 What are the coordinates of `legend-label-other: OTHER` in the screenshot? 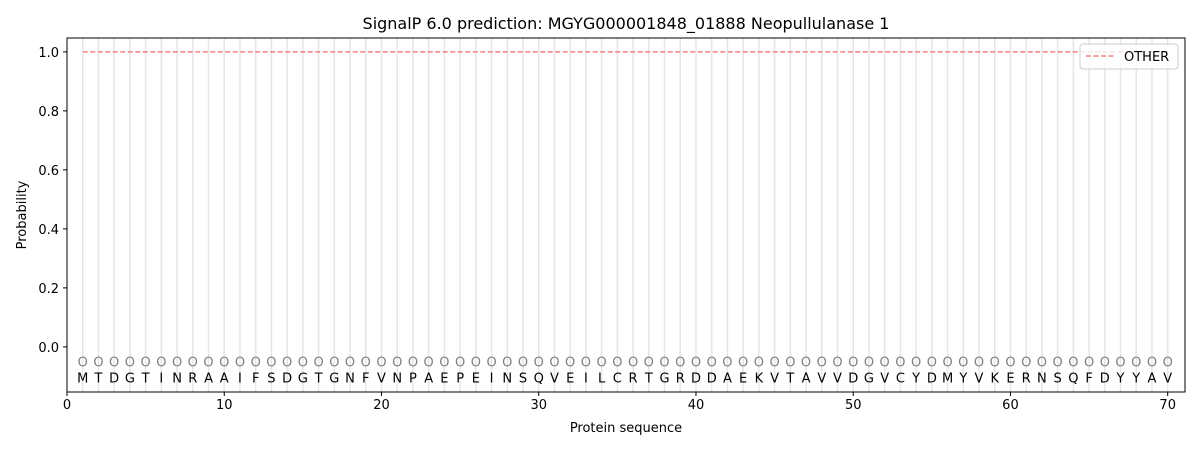 It's located at (1146, 57).